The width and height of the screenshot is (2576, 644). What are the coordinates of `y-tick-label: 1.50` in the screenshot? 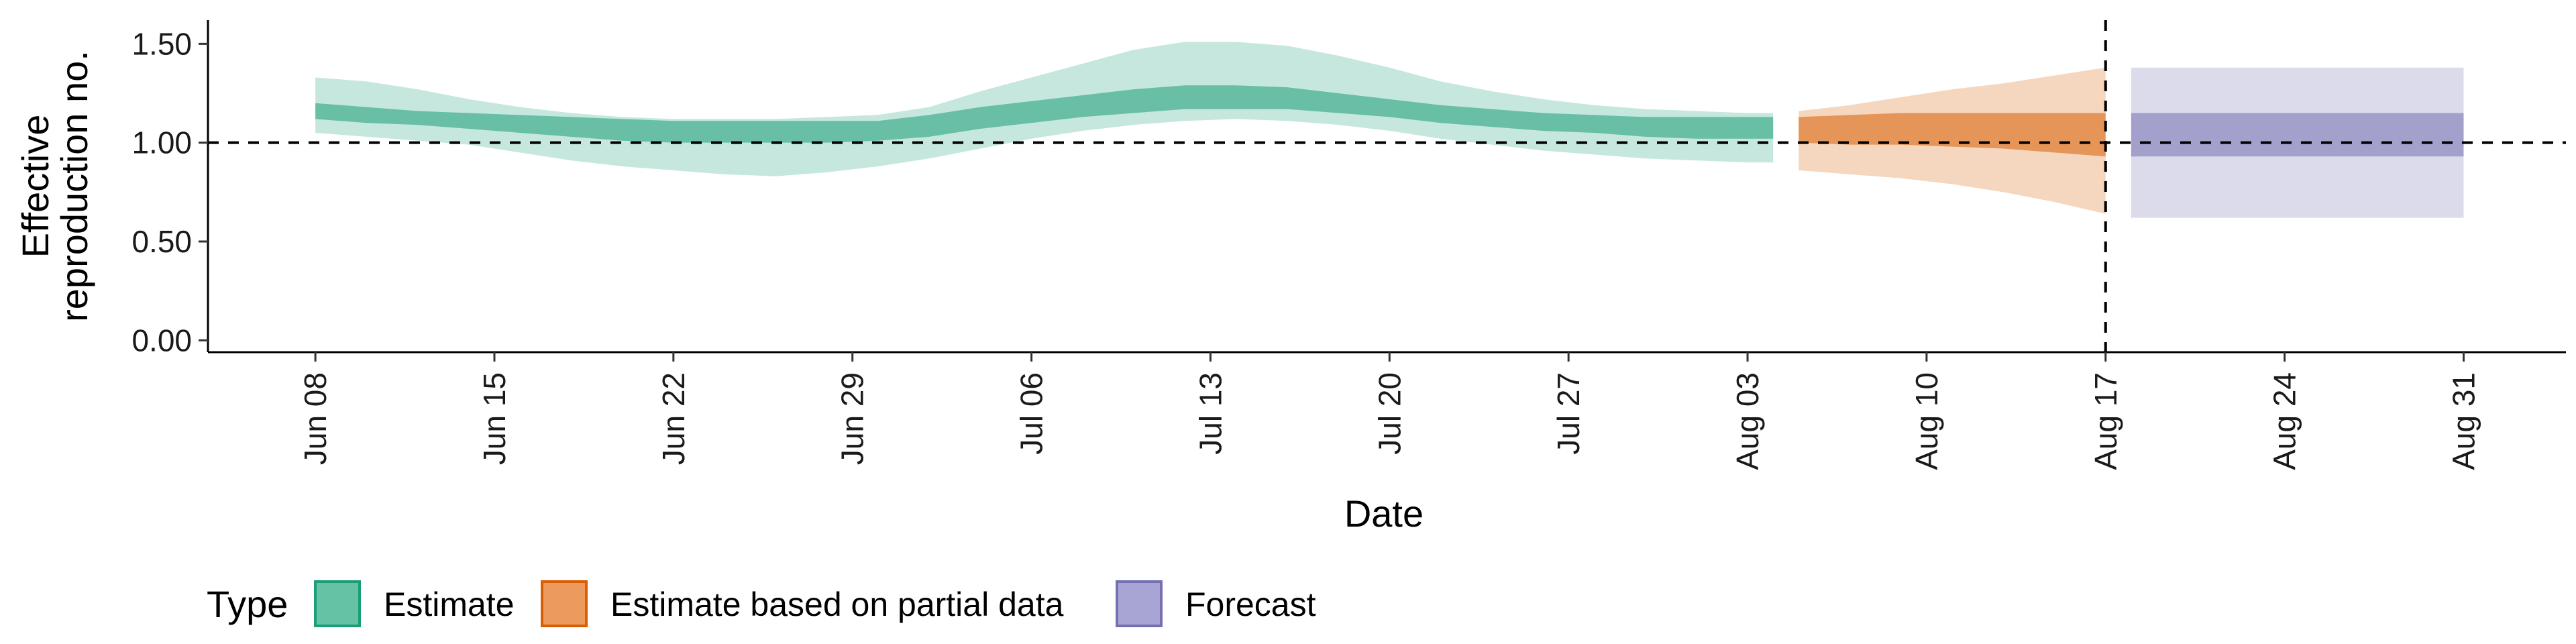 It's located at (161, 43).